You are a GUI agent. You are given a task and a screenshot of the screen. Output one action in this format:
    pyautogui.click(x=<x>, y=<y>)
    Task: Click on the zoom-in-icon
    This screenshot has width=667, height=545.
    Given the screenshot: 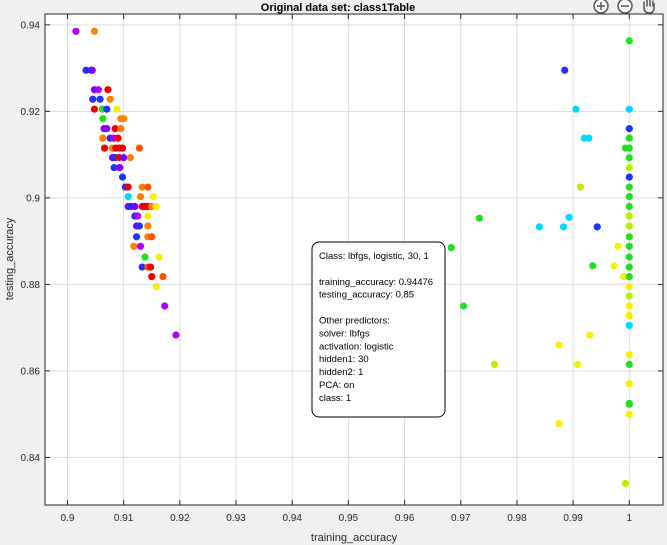 What is the action you would take?
    pyautogui.click(x=601, y=8)
    